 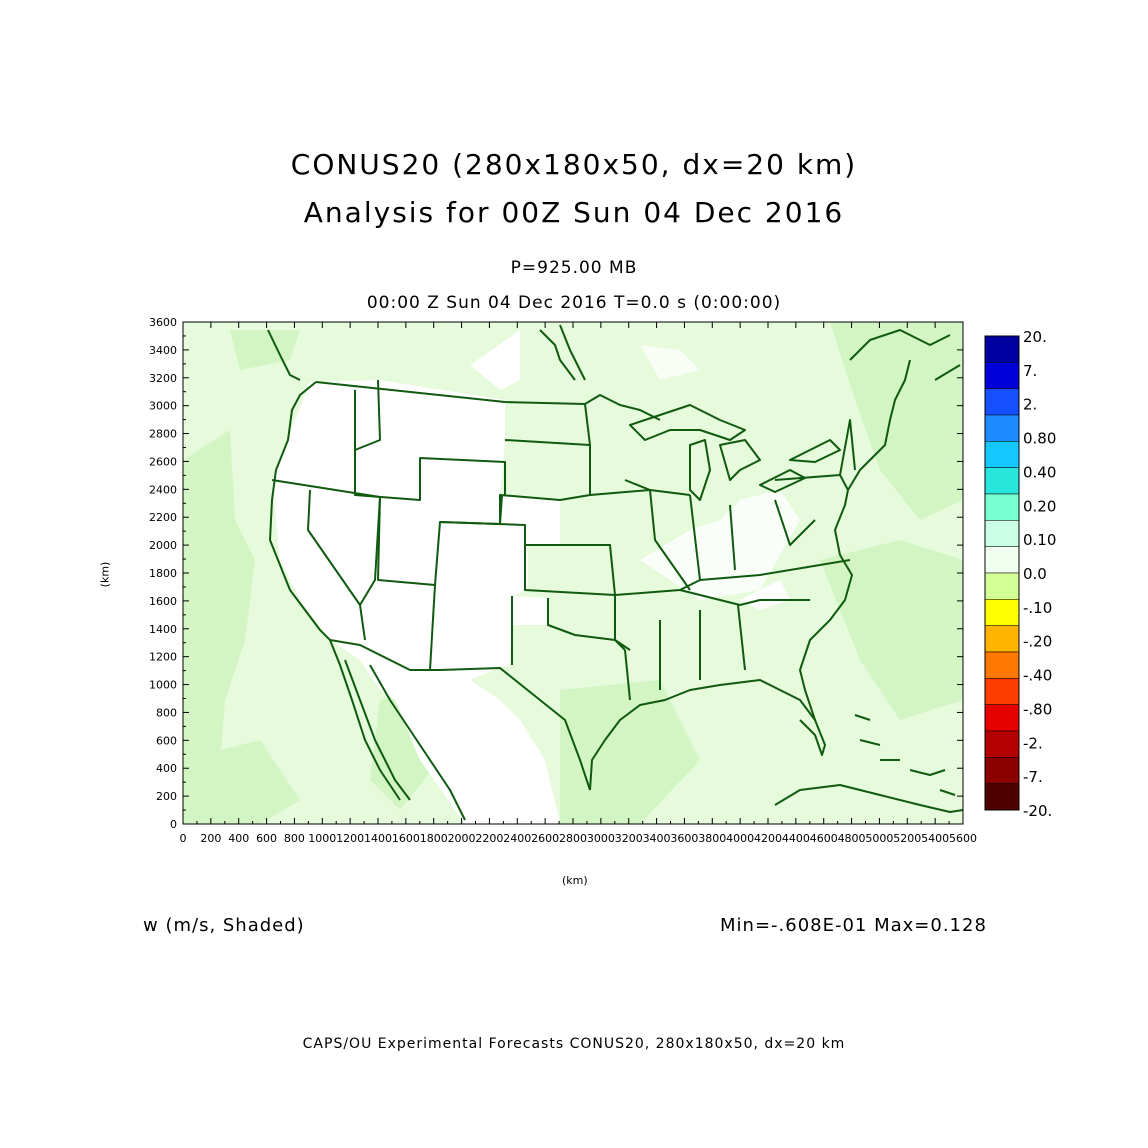 I want to click on x-axis-label: (km), so click(x=575, y=880).